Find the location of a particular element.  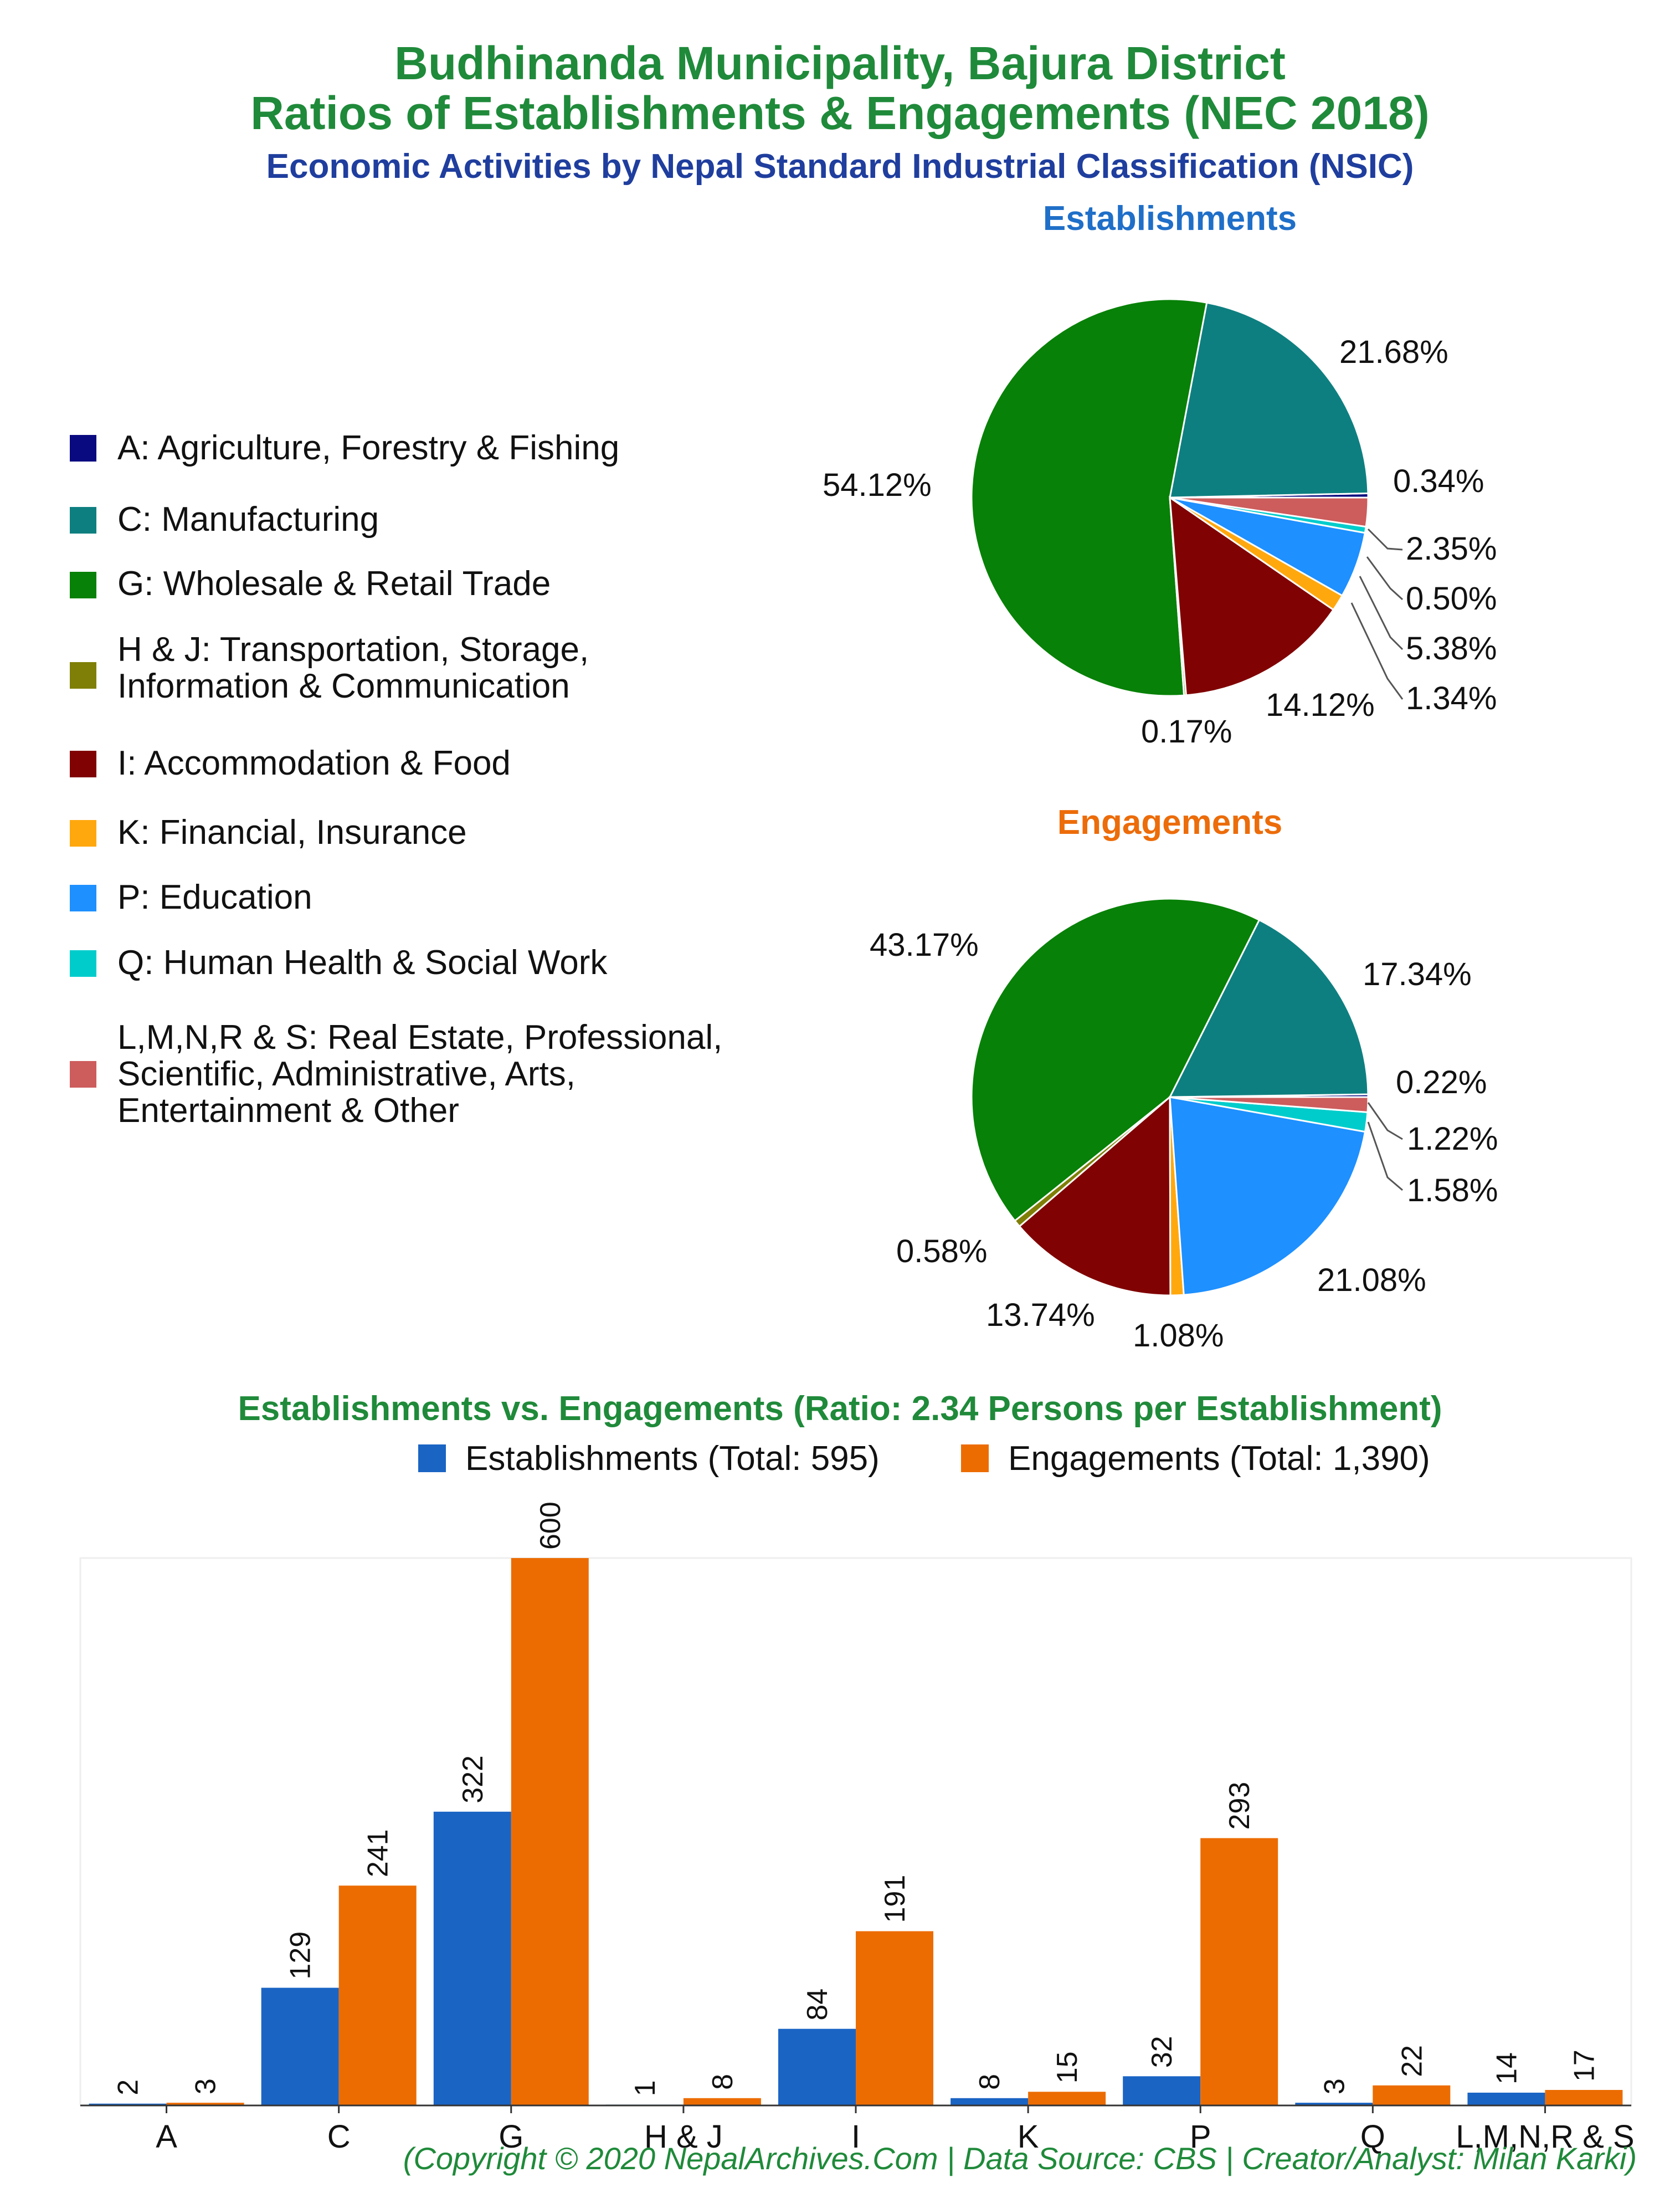

pie-slice-p is located at coordinates (1267, 1196).